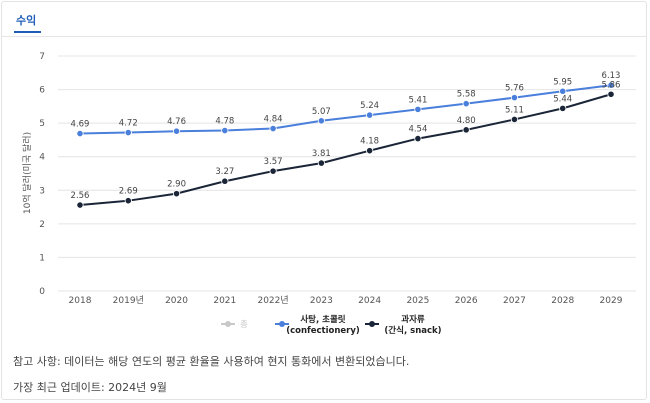 The image size is (650, 403). I want to click on y-tick-label: 5, so click(42, 124).